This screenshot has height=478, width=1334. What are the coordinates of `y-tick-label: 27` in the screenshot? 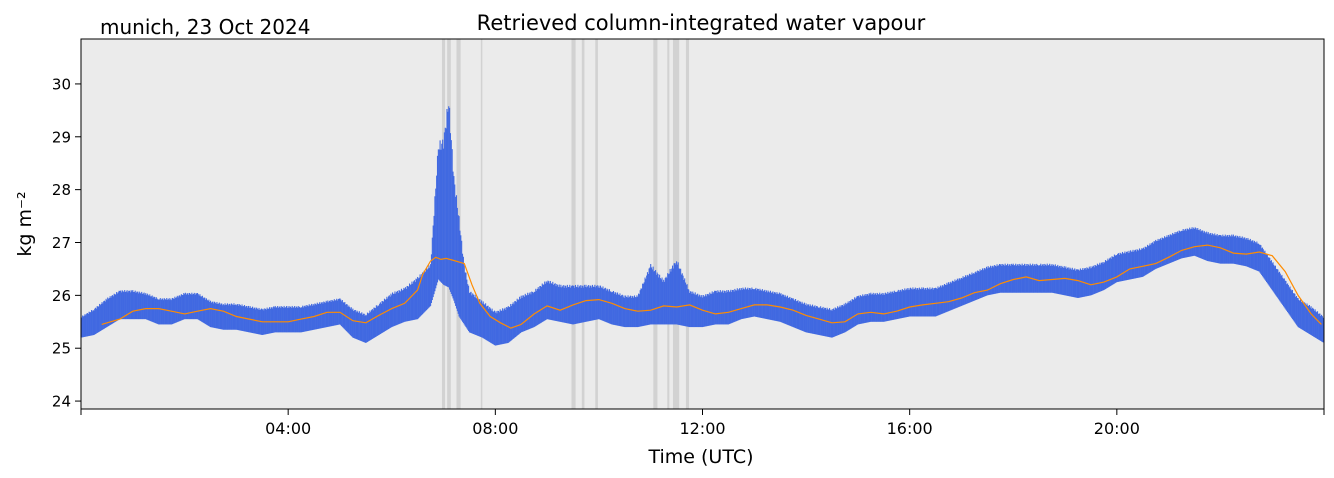 It's located at (61, 243).